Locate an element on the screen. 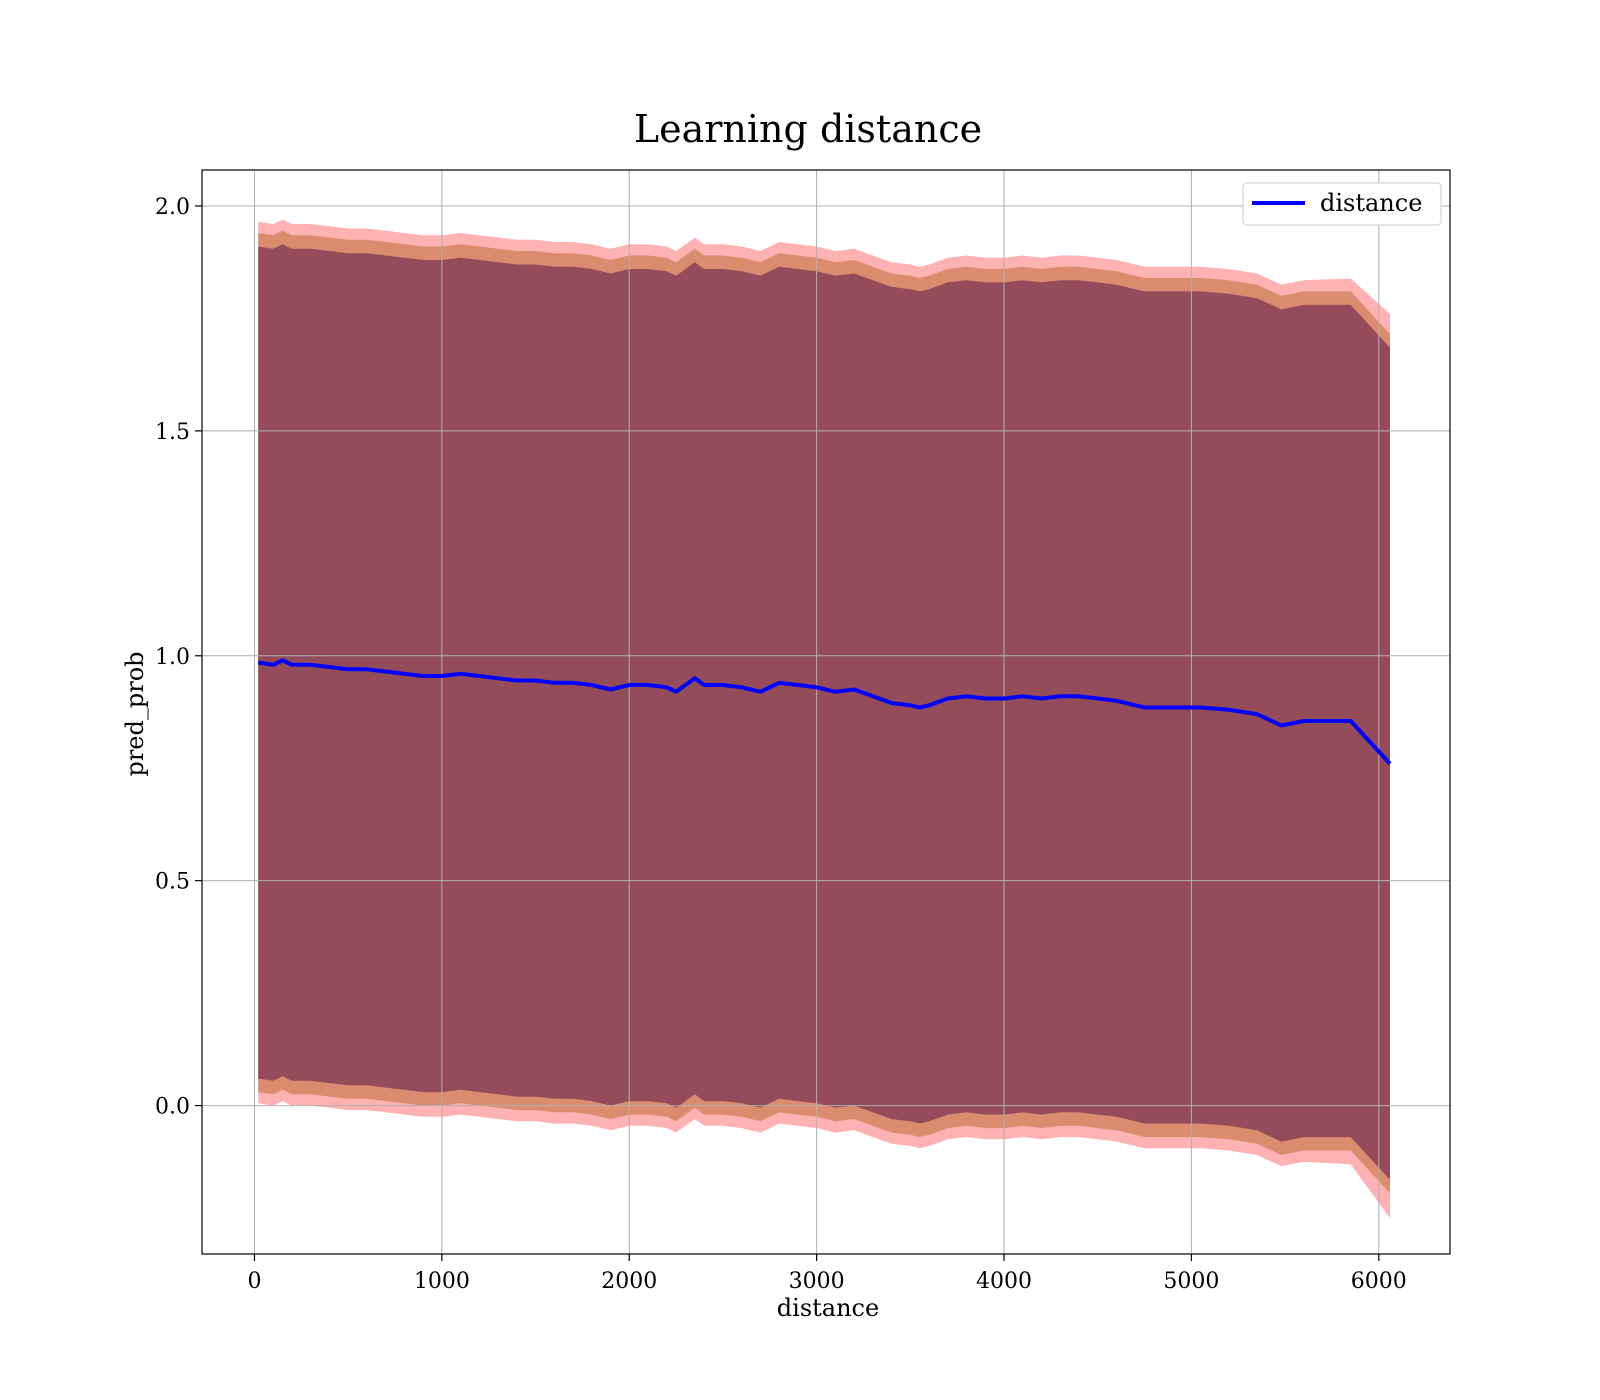 Image resolution: width=1600 pixels, height=1400 pixels. legend-label-distance: distance is located at coordinates (1371, 203).